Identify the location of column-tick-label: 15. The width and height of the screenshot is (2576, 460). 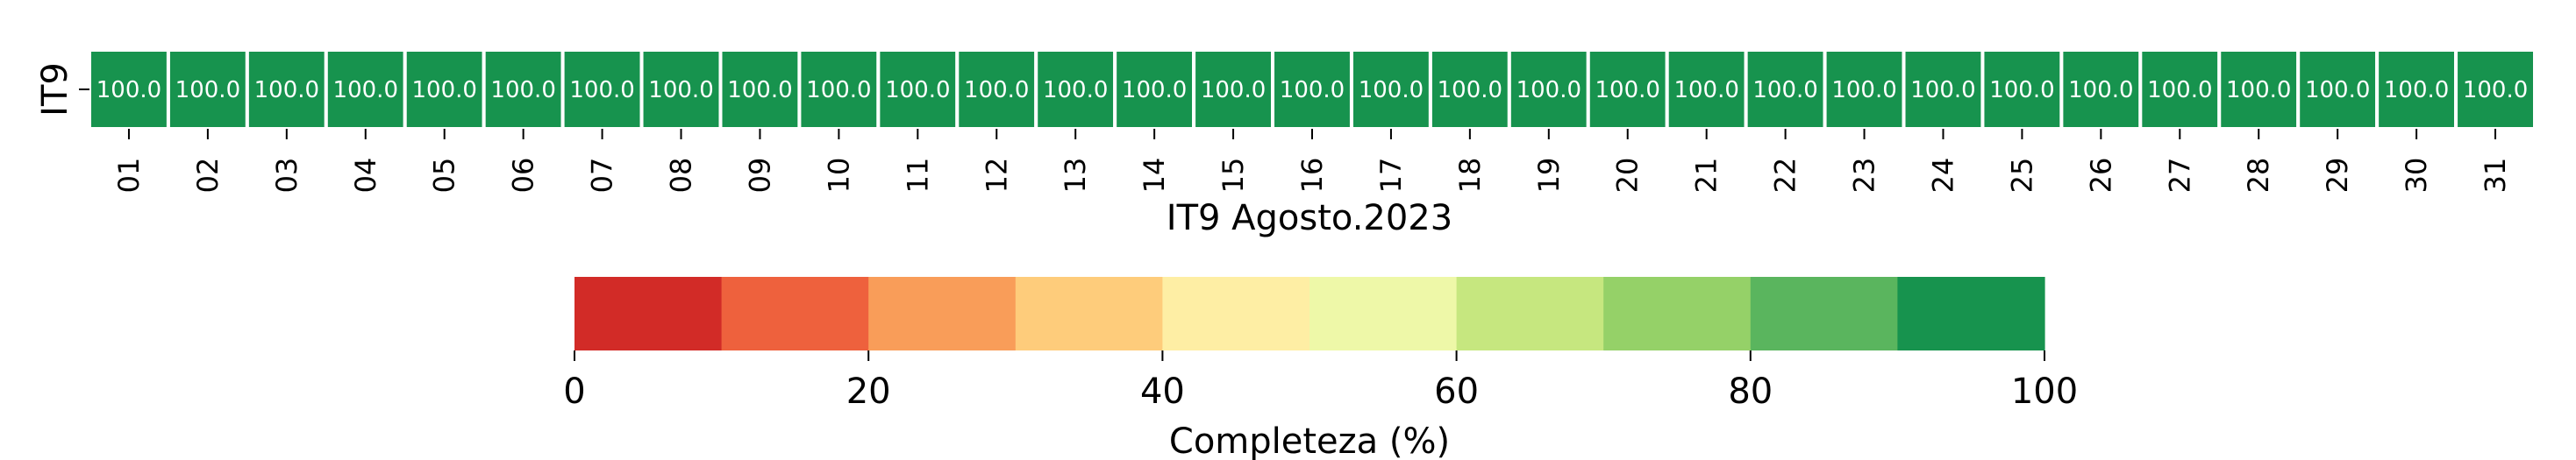
(1234, 176).